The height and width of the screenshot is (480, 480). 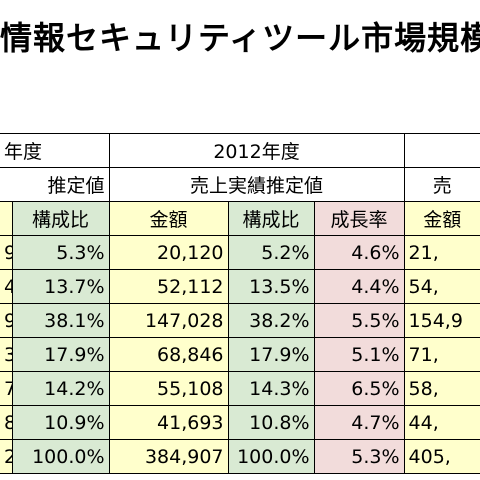 What do you see at coordinates (168, 354) in the screenshot?
I see `amount-2012-cell: 68,846` at bounding box center [168, 354].